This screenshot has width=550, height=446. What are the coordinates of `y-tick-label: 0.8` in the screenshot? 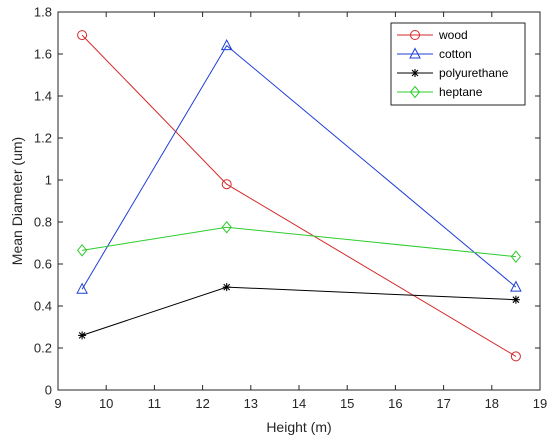 It's located at (43, 222).